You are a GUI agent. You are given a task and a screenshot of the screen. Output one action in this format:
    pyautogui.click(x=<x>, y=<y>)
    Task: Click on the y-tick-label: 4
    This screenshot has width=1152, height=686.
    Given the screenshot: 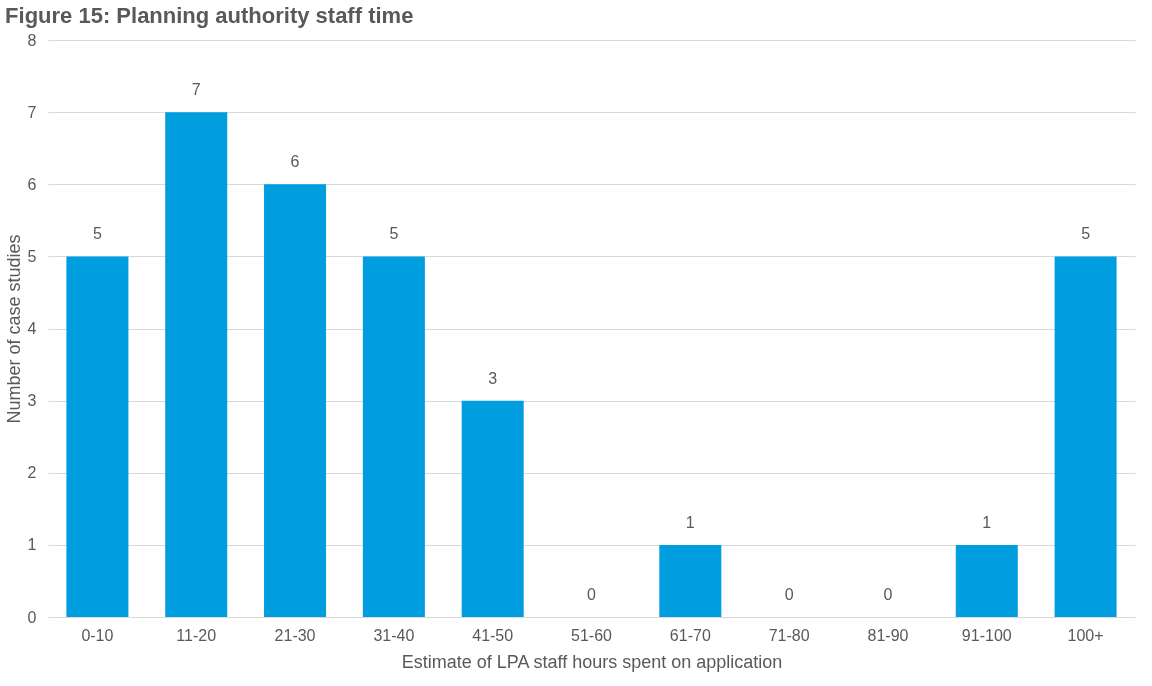 What is the action you would take?
    pyautogui.click(x=32, y=328)
    